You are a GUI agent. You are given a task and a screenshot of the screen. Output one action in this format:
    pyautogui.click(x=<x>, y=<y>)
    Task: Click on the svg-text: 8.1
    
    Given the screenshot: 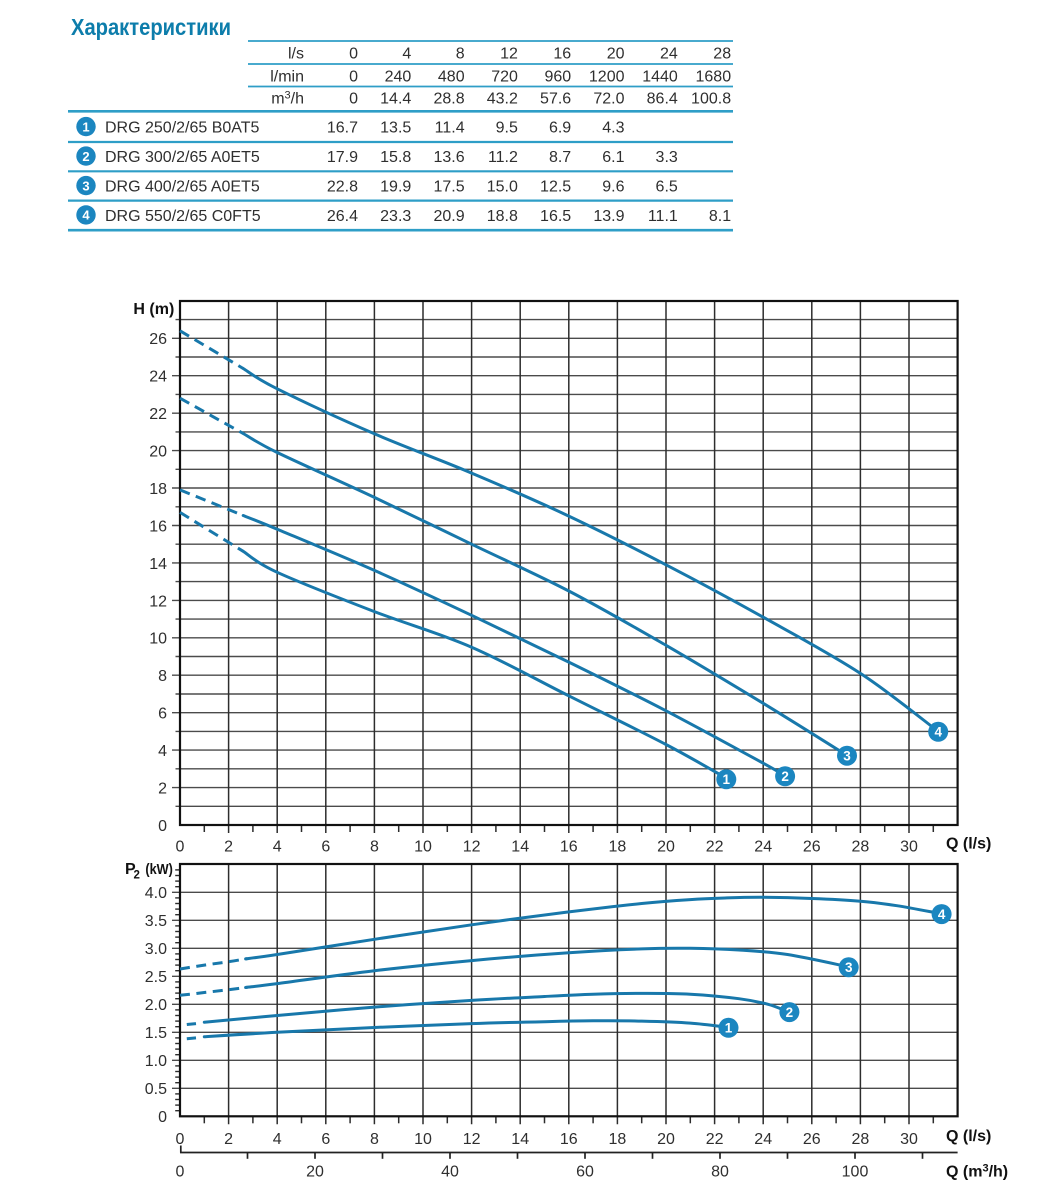 What is the action you would take?
    pyautogui.click(x=720, y=216)
    